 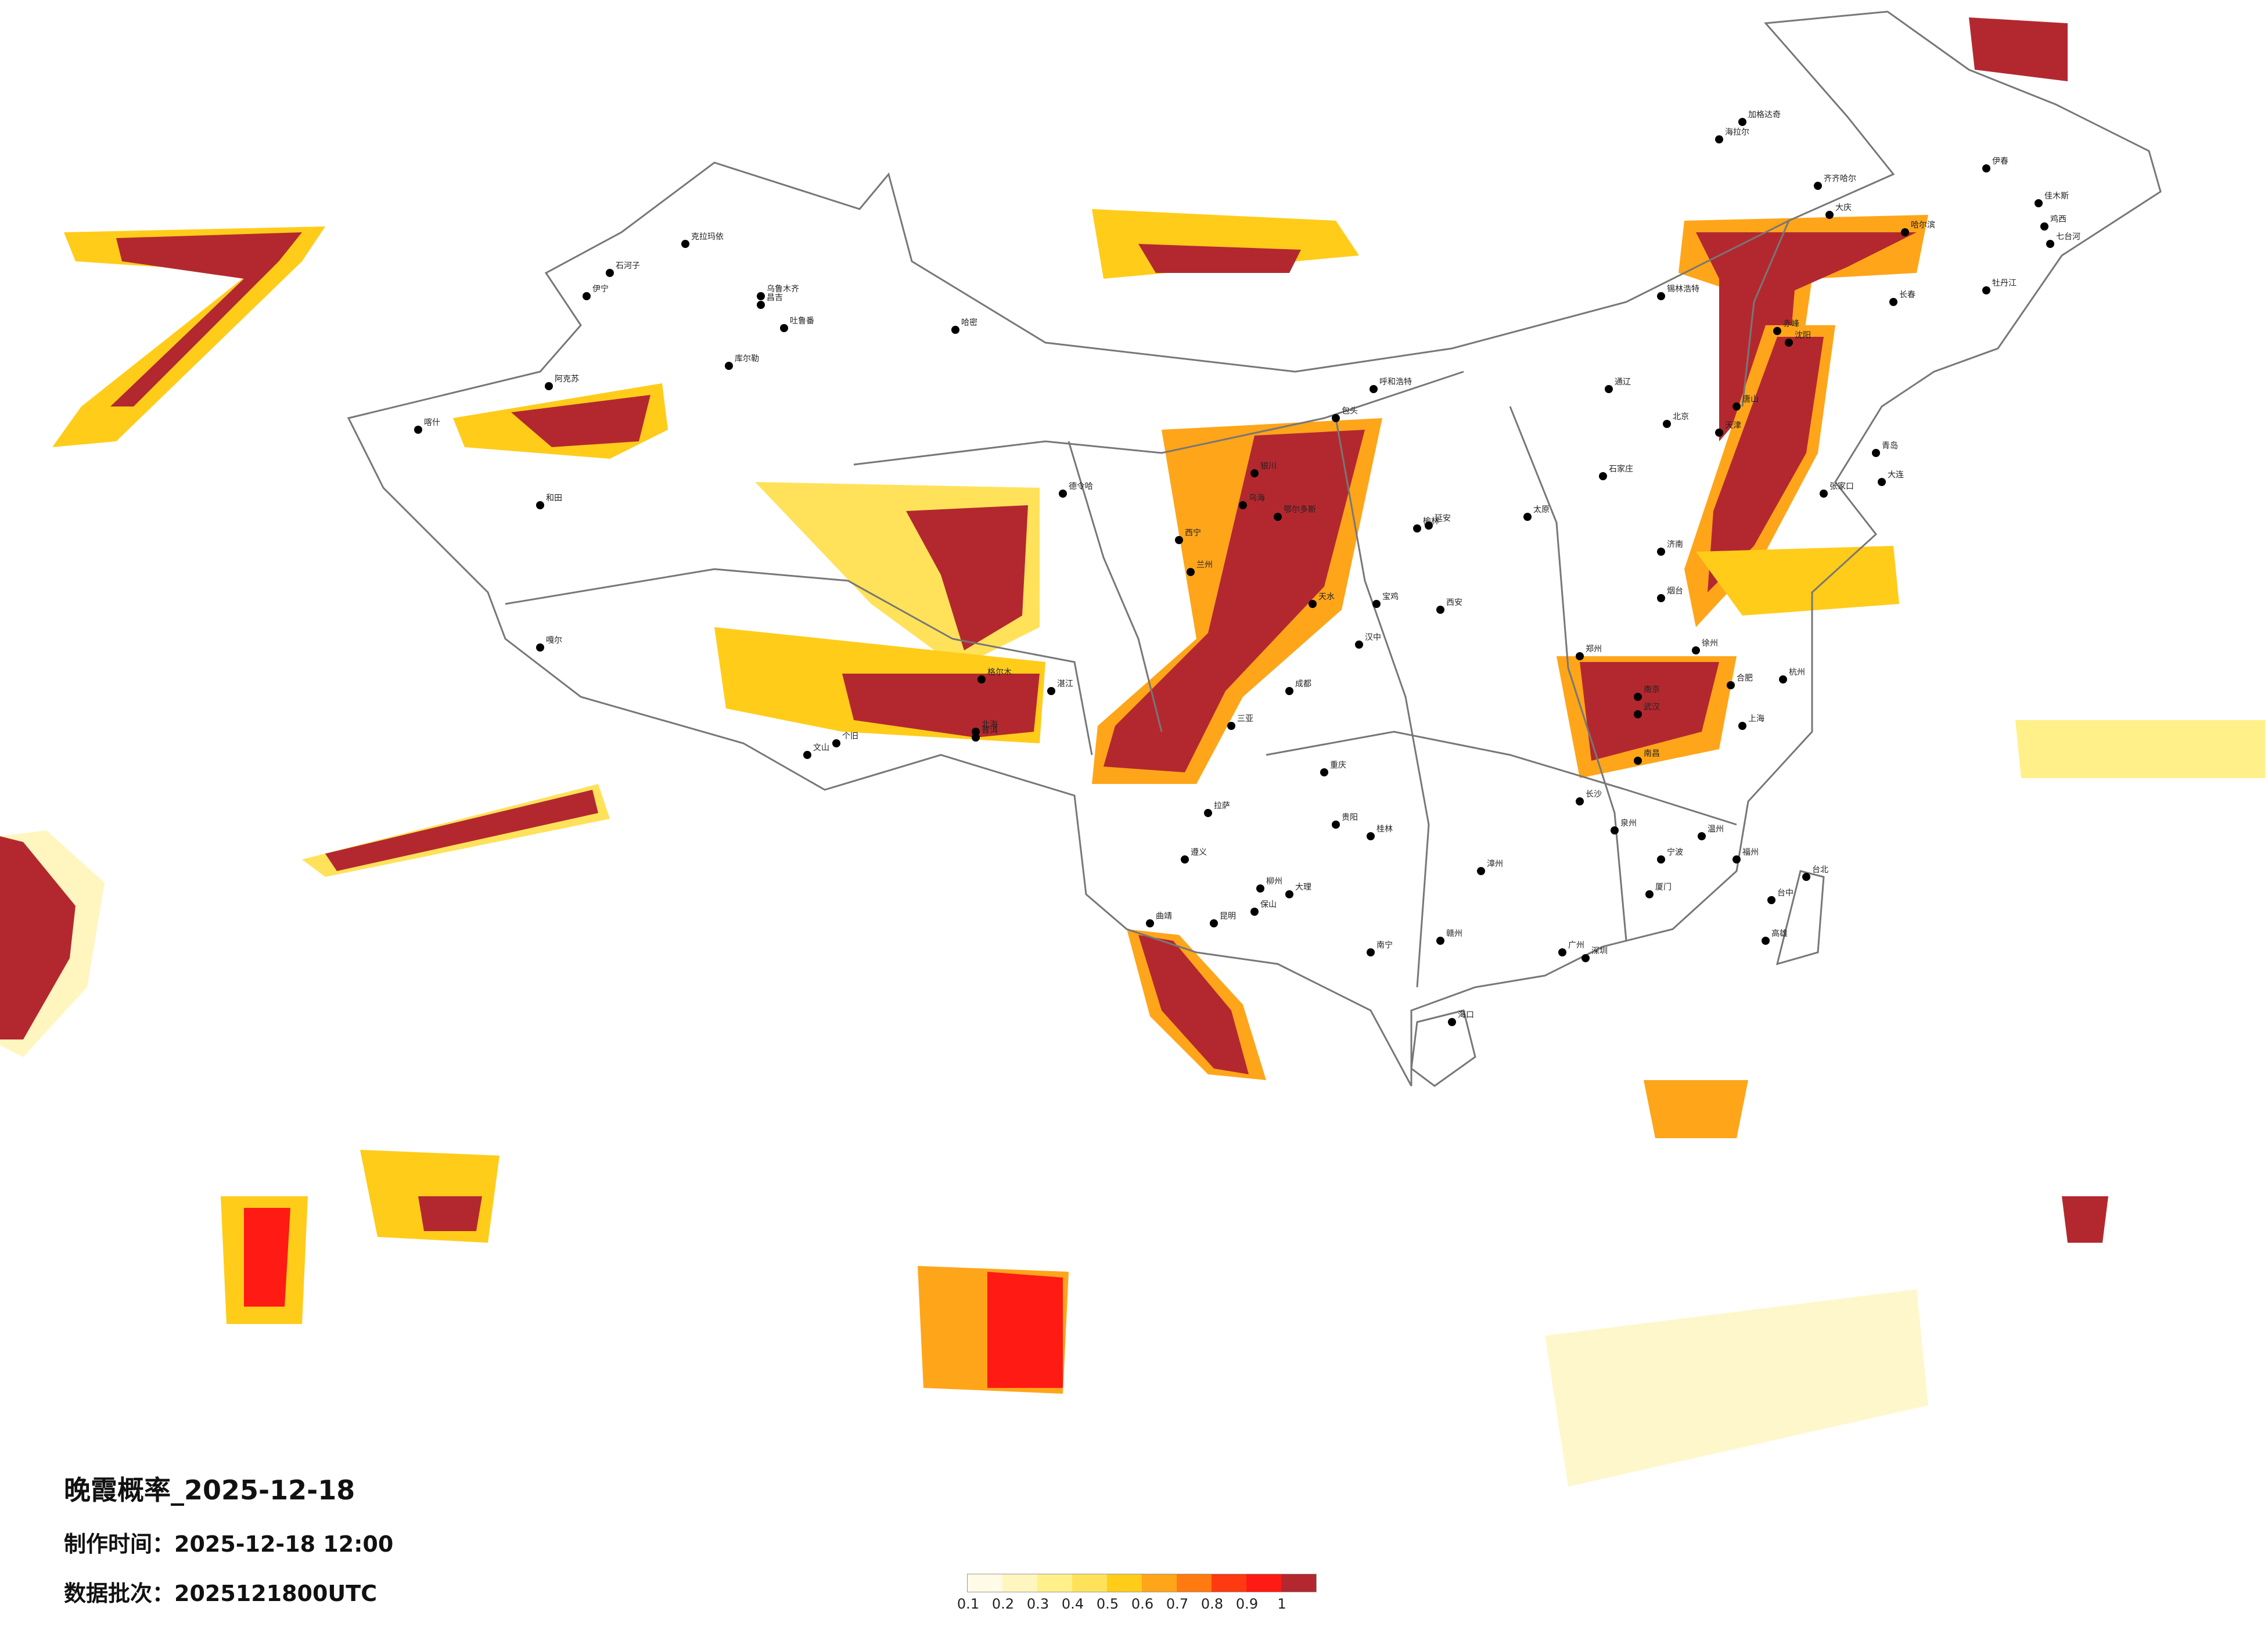 I want to click on city-label: 七台河, so click(x=2068, y=237).